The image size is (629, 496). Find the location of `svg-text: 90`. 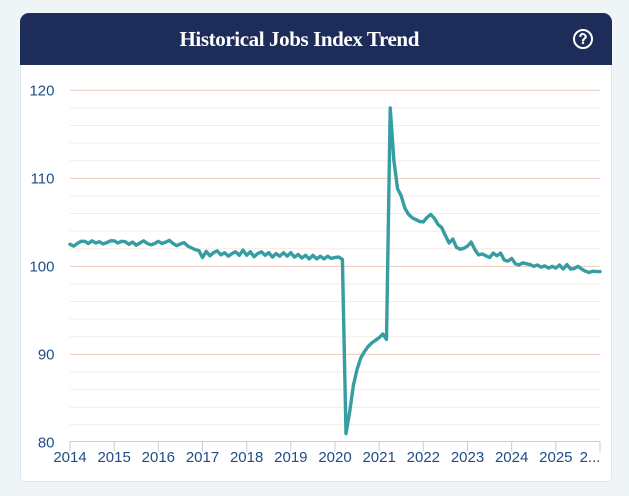

svg-text: 90 is located at coordinates (46, 355).